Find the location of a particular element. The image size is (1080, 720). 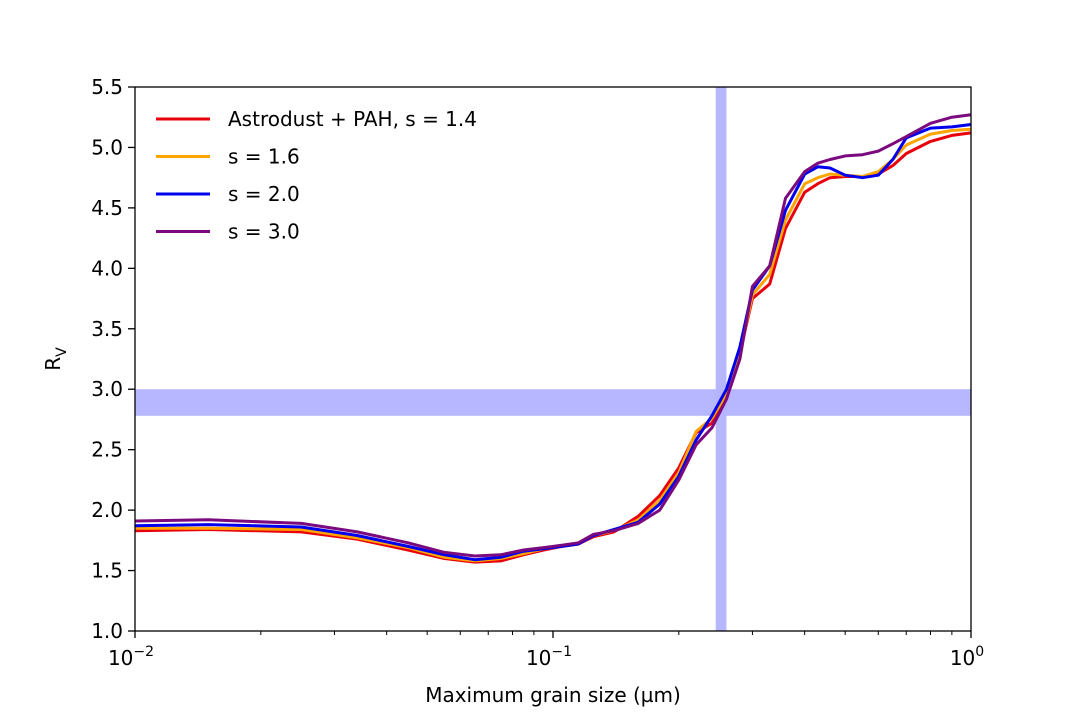

y-tick-label: 1.0 is located at coordinates (107, 631).